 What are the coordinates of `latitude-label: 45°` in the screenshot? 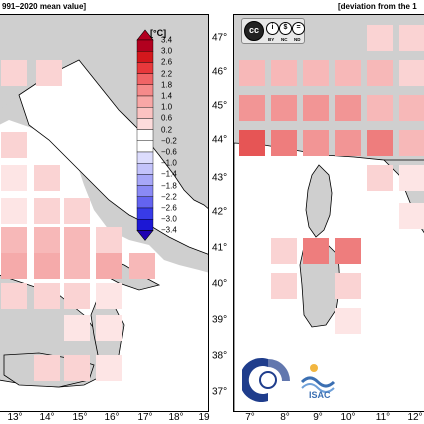 It's located at (220, 106).